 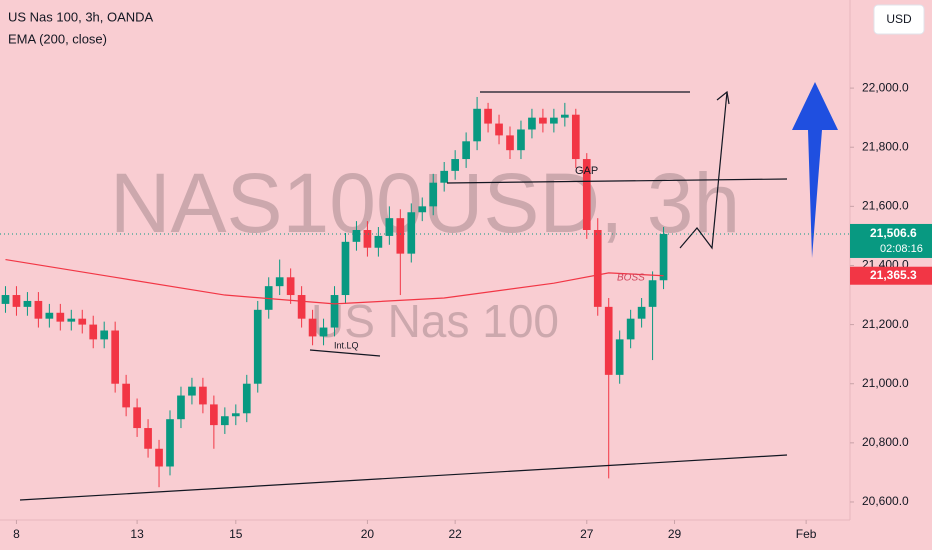 I want to click on currency-button, so click(x=899, y=19).